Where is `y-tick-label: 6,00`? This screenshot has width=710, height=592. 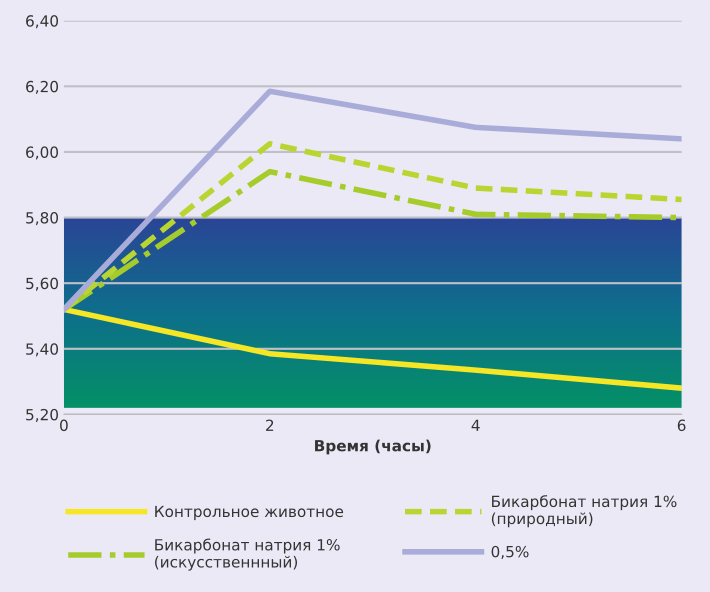
y-tick-label: 6,00 is located at coordinates (42, 153).